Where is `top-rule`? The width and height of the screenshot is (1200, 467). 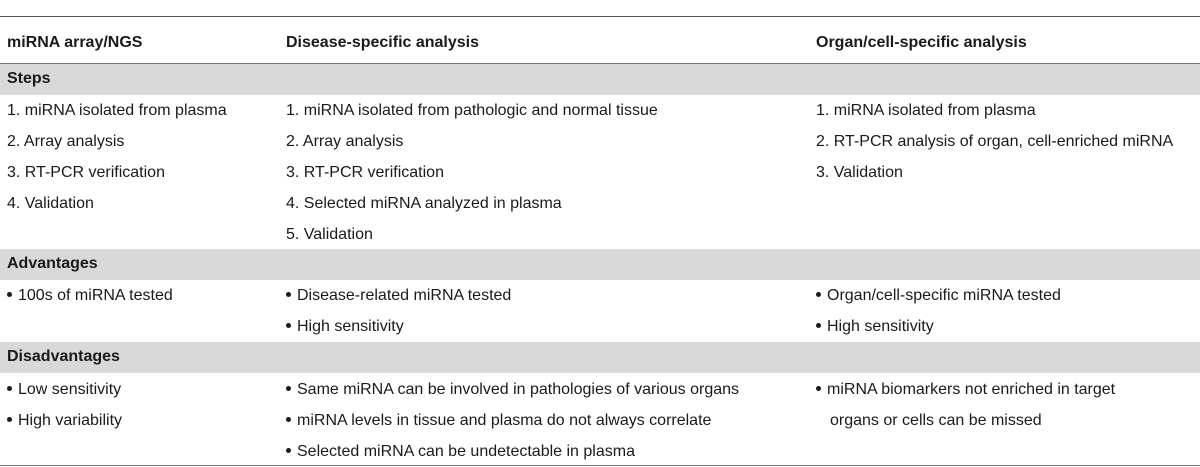
top-rule is located at coordinates (600, 16).